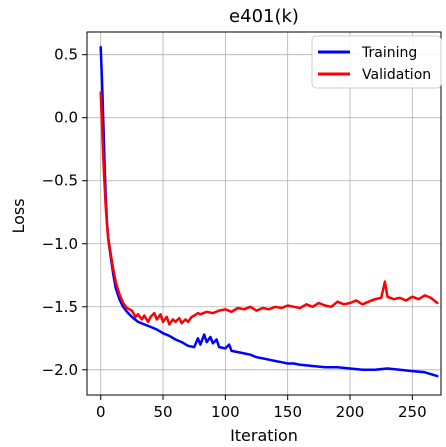 Image resolution: width=446 pixels, height=447 pixels. I want to click on legend-label-training: Training, so click(389, 53).